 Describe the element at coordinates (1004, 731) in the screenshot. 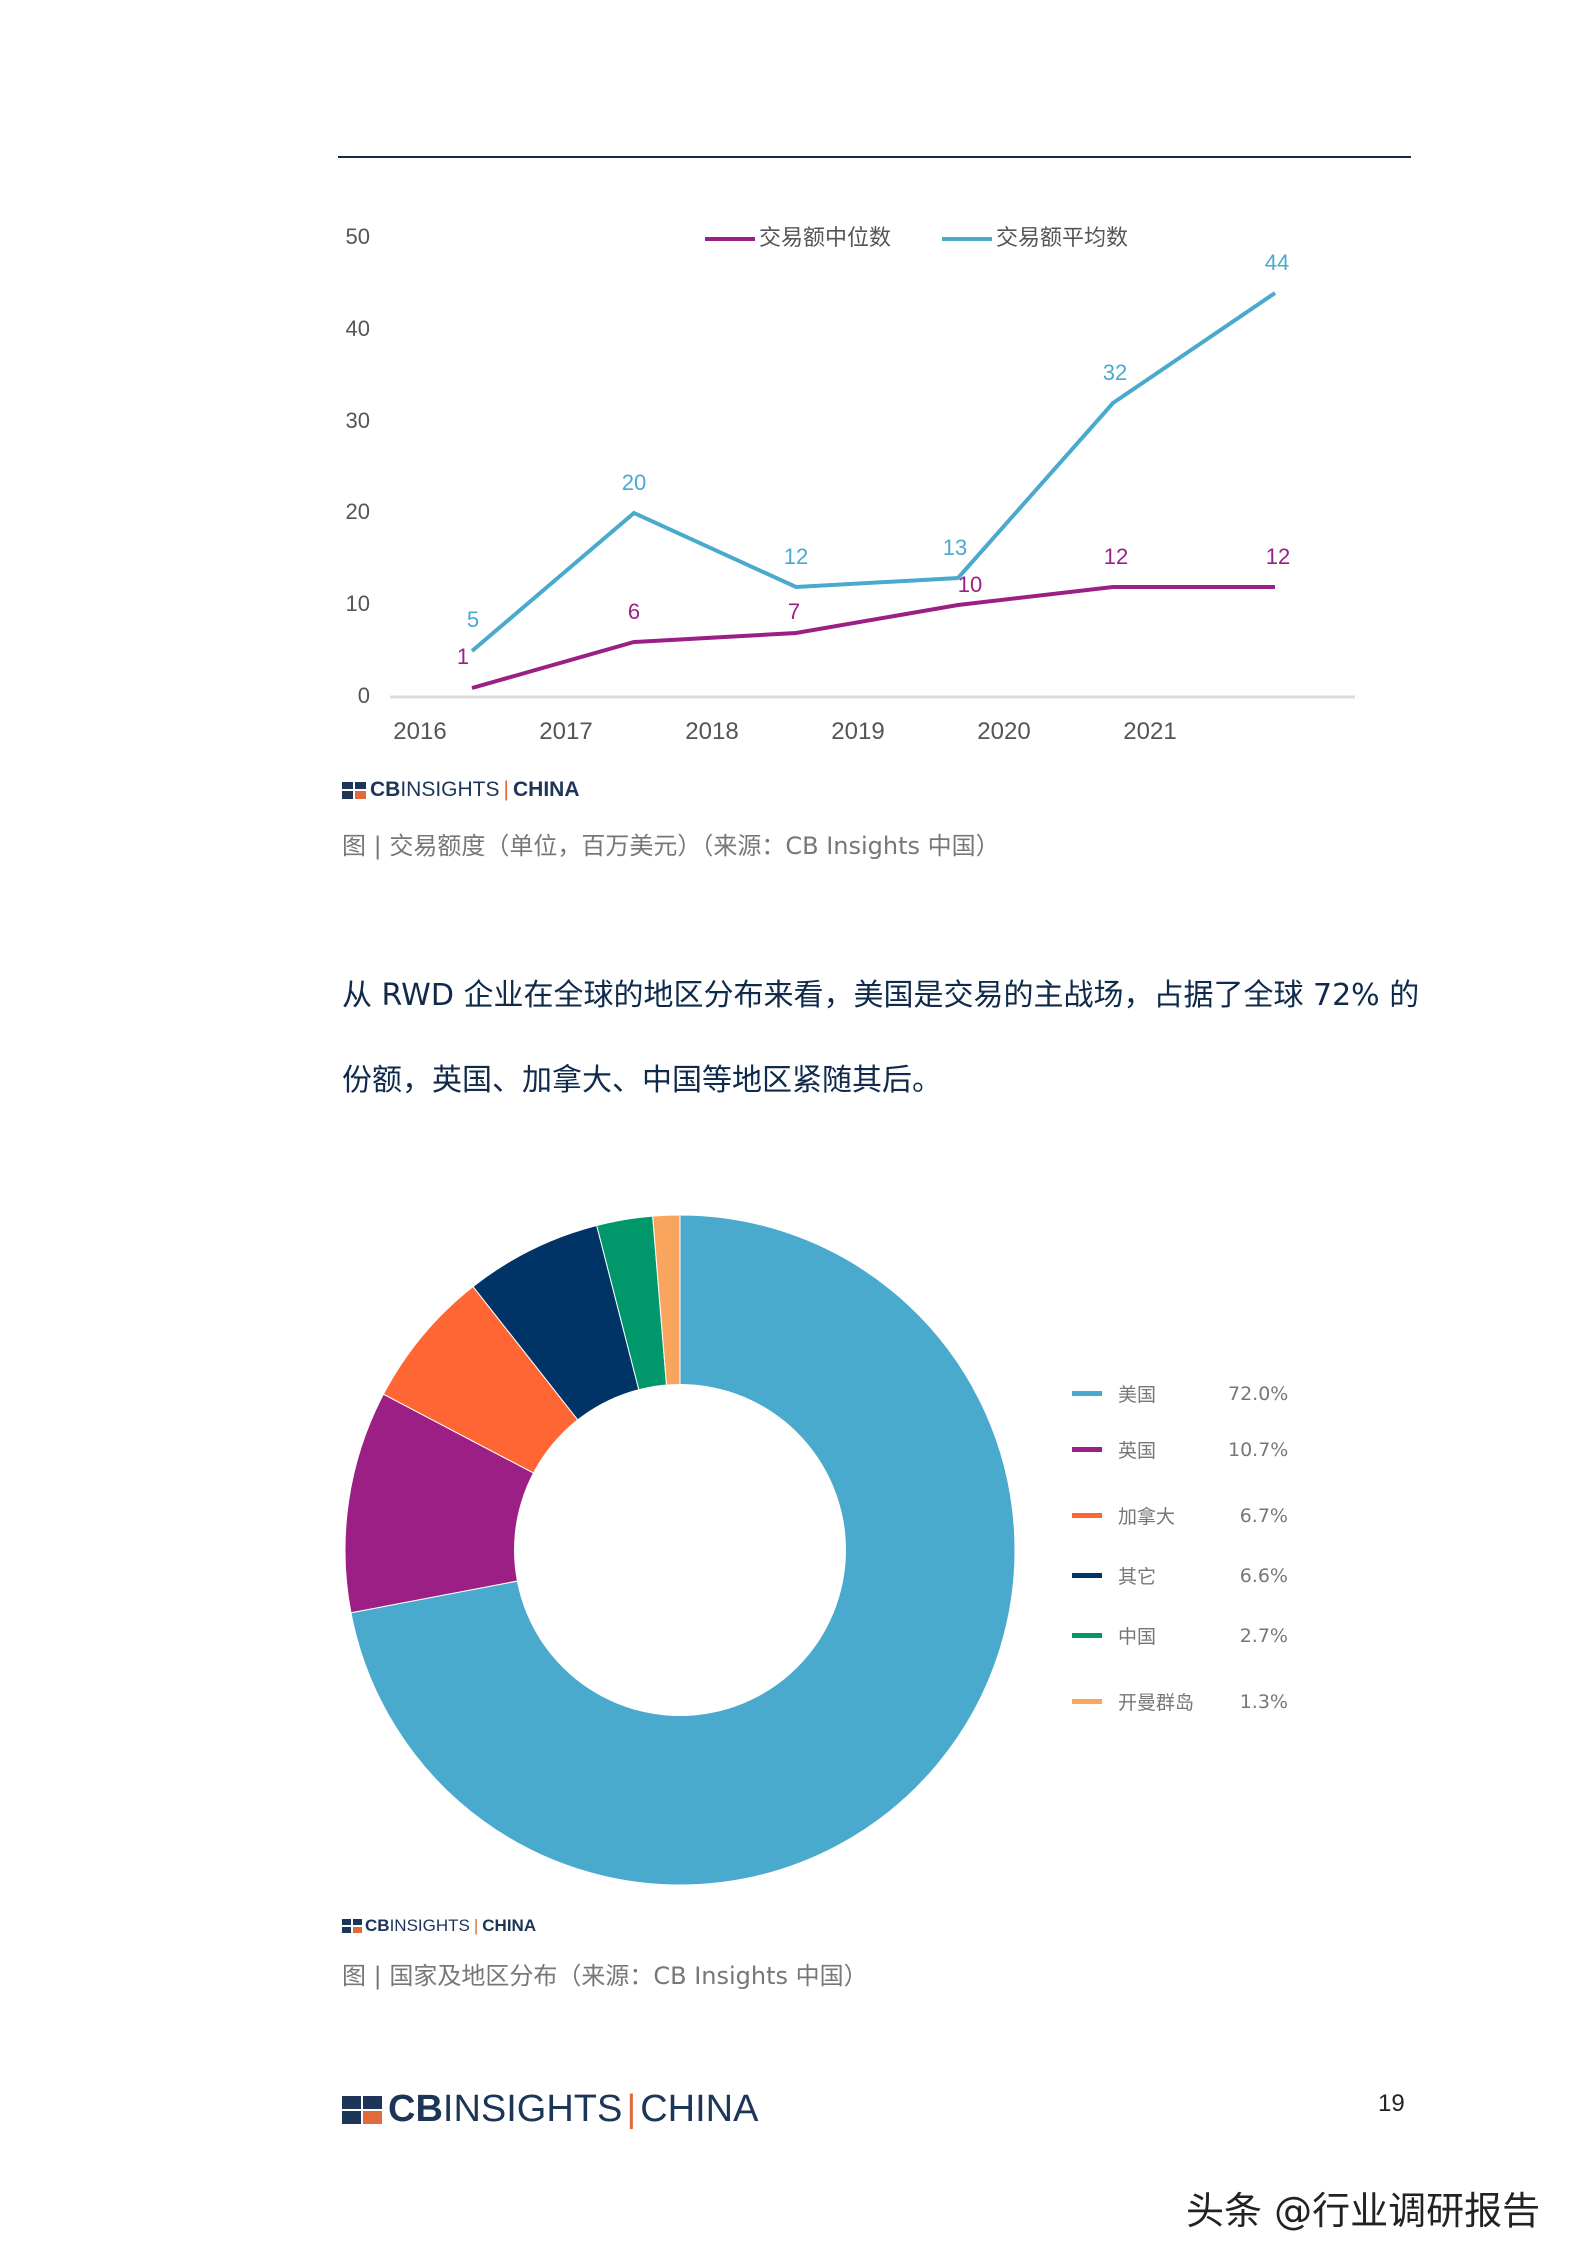

I see `x-tick: 2020` at that location.